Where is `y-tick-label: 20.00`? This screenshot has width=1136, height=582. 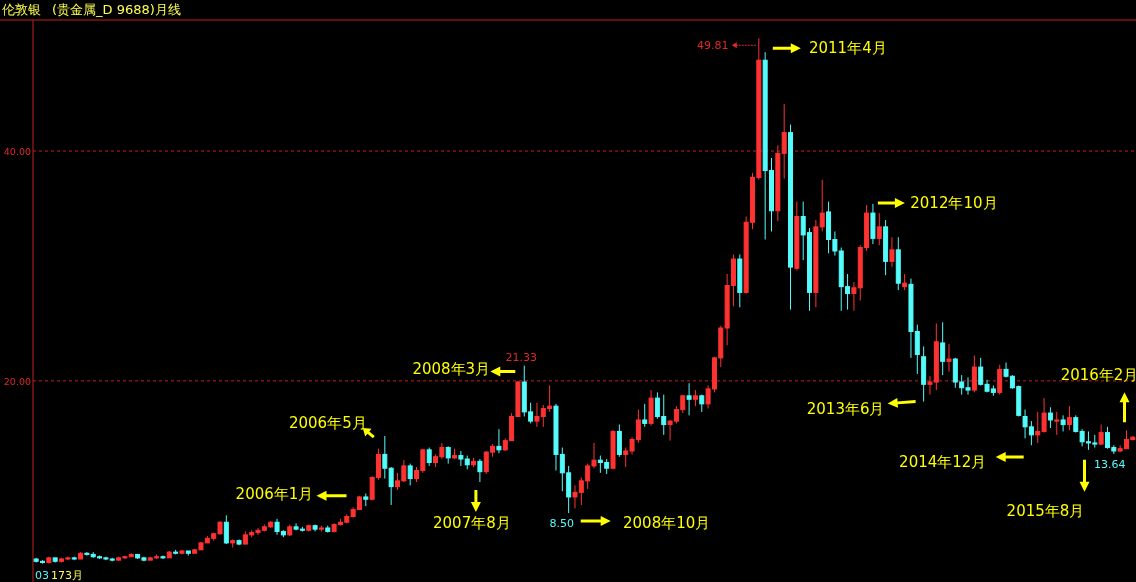
y-tick-label: 20.00 is located at coordinates (17, 381).